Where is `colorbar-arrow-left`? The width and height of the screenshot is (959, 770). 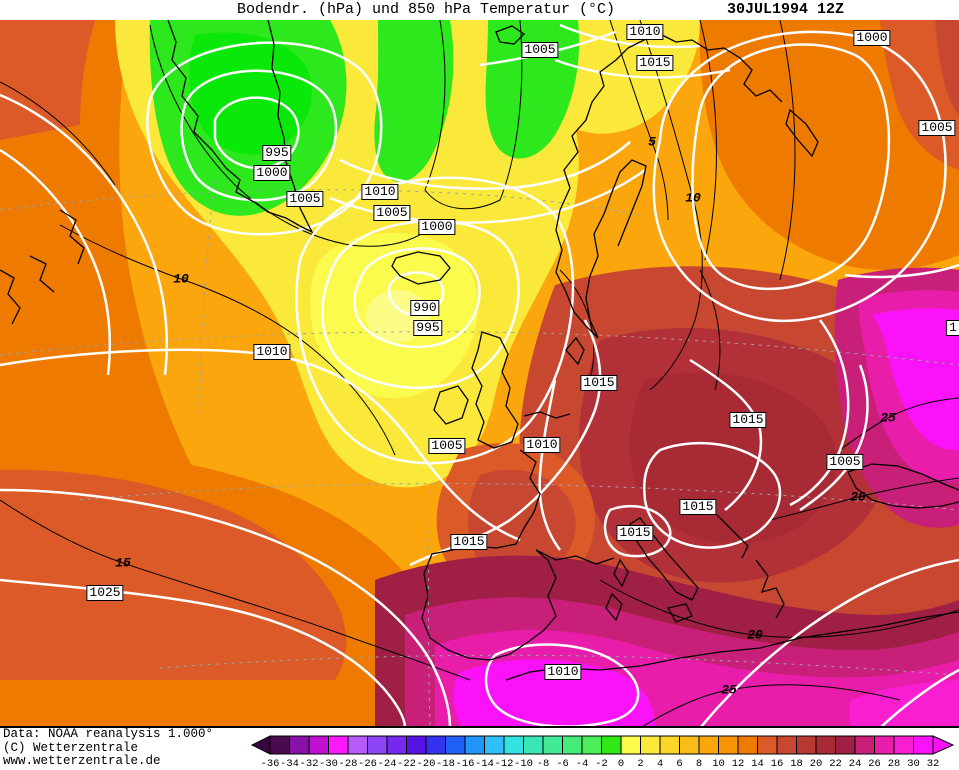
colorbar-arrow-left is located at coordinates (260, 745).